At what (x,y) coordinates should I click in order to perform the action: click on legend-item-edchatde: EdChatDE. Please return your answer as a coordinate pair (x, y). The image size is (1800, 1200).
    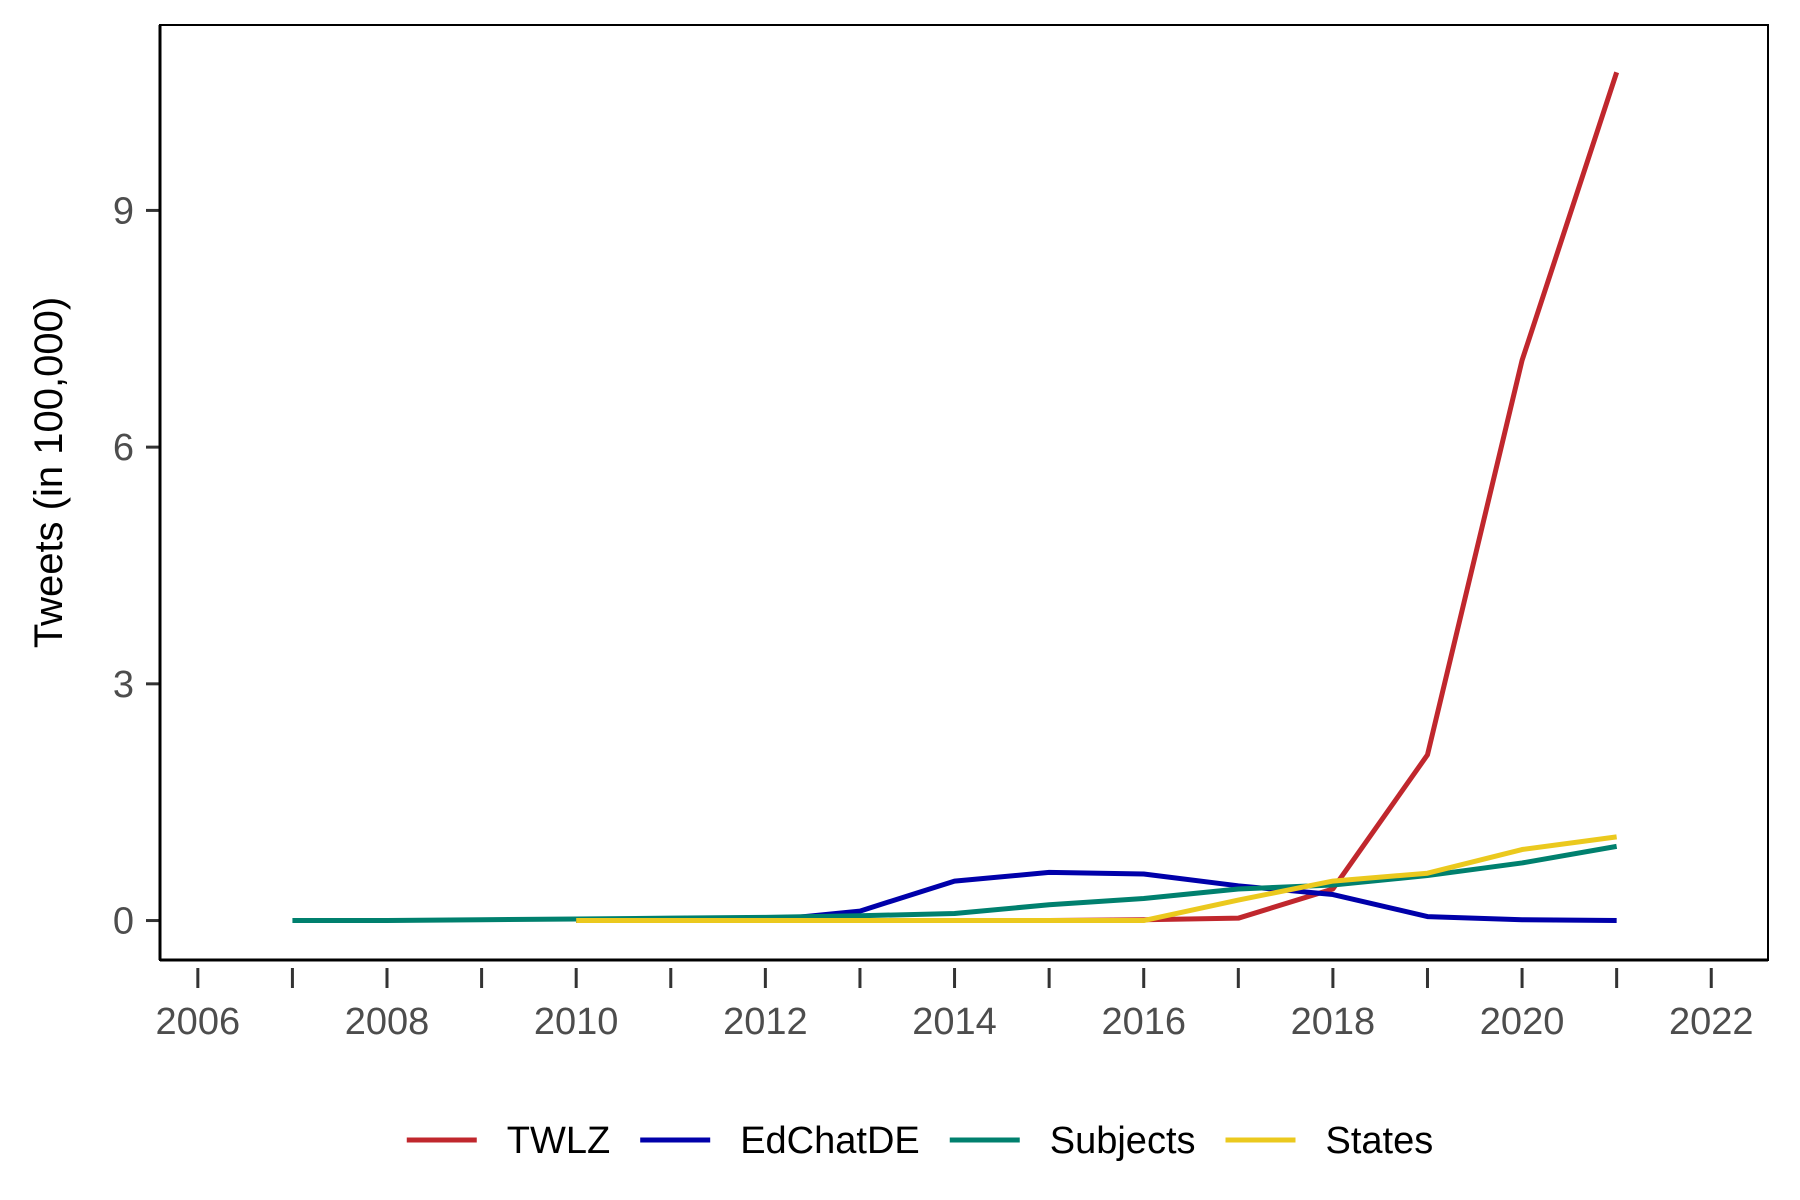
    Looking at the image, I should click on (780, 1141).